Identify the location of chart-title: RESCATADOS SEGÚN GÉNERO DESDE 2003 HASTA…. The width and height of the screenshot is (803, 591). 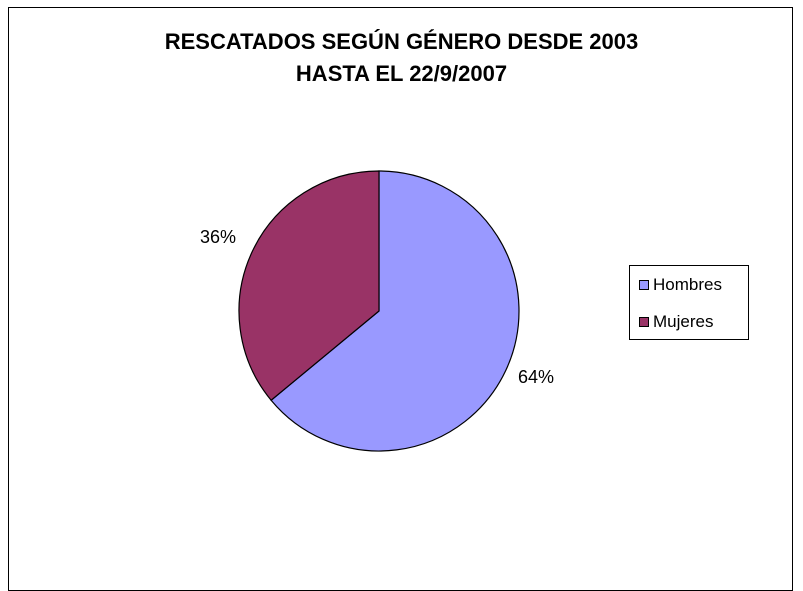
(401, 58).